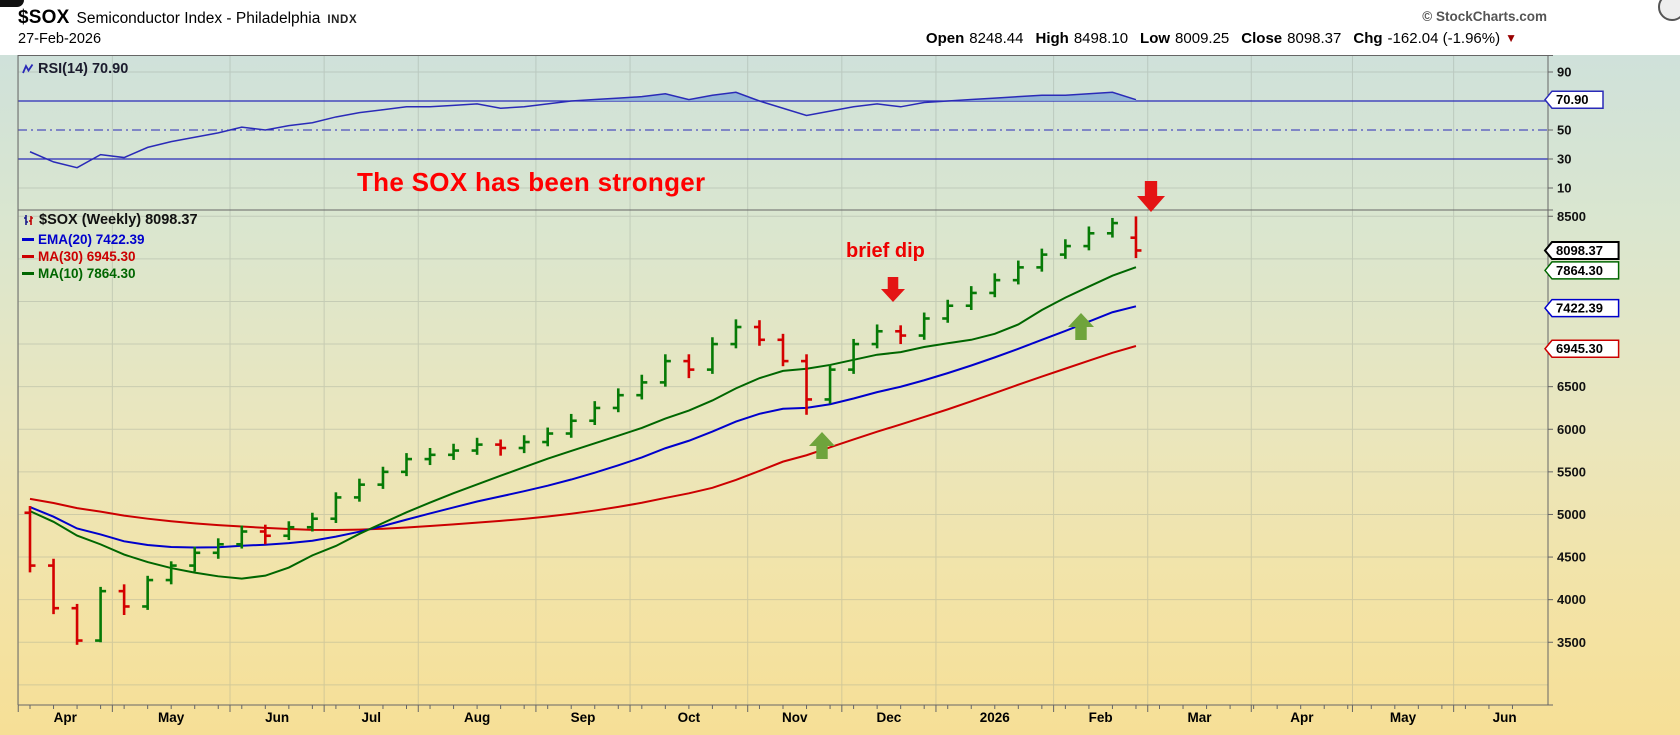 The height and width of the screenshot is (735, 1680). Describe the element at coordinates (60, 39) in the screenshot. I see `chart-date: 27-Feb-2026` at that location.